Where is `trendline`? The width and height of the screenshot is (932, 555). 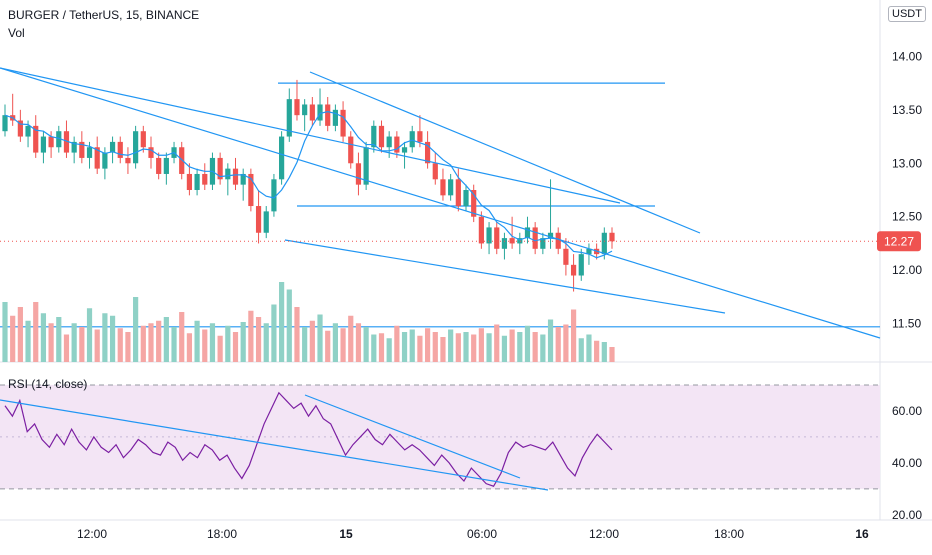
trendline is located at coordinates (505, 152).